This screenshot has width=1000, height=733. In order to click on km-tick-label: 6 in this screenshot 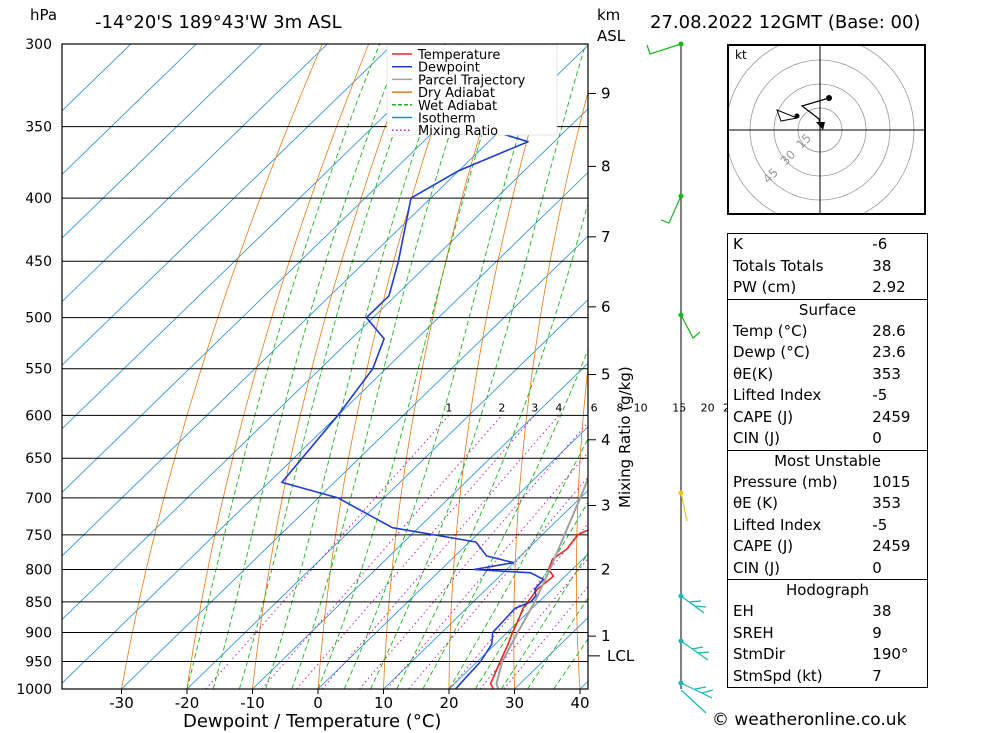, I will do `click(606, 307)`.